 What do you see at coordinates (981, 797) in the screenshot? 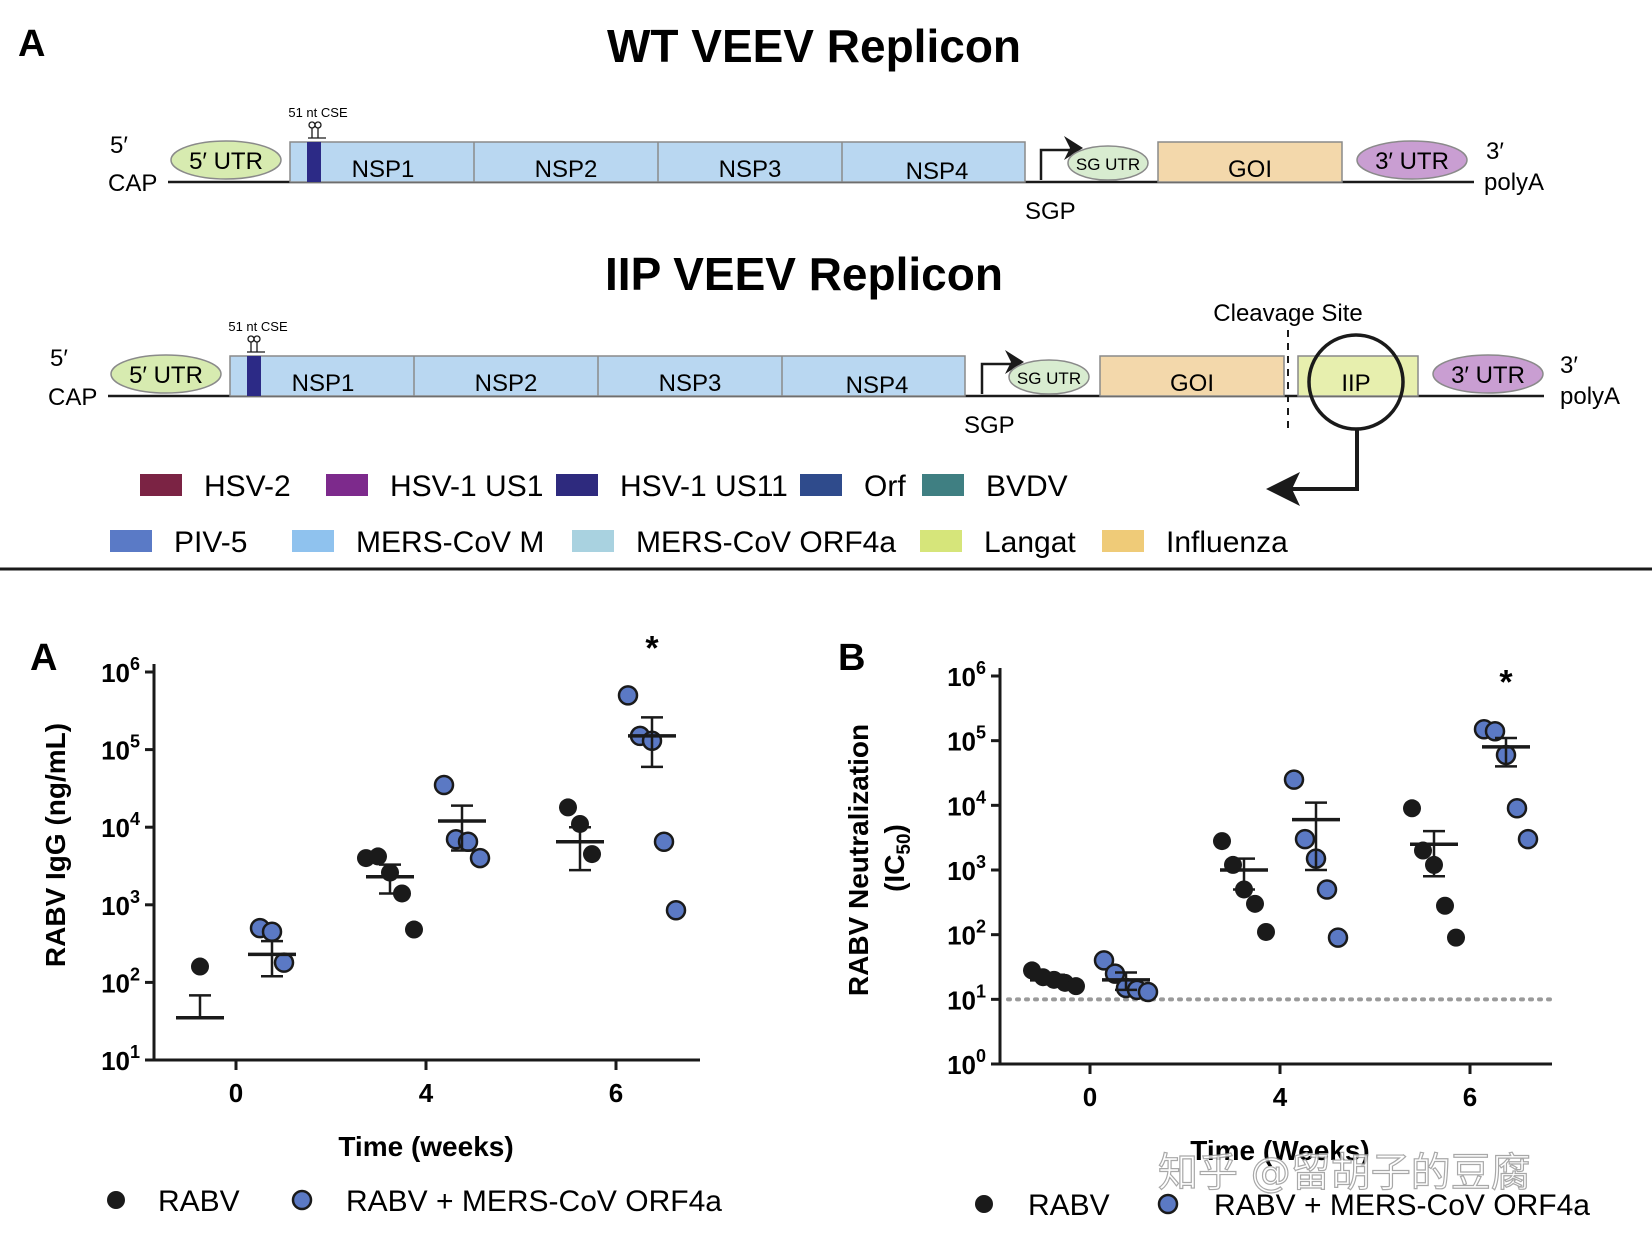
I see `y-tick-exponent: 4` at bounding box center [981, 797].